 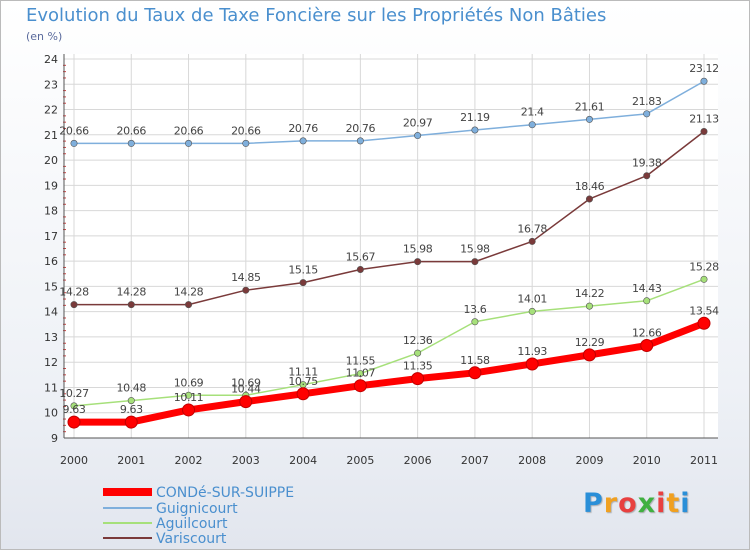 What do you see at coordinates (51, 84) in the screenshot?
I see `y-tick-label-23: 23` at bounding box center [51, 84].